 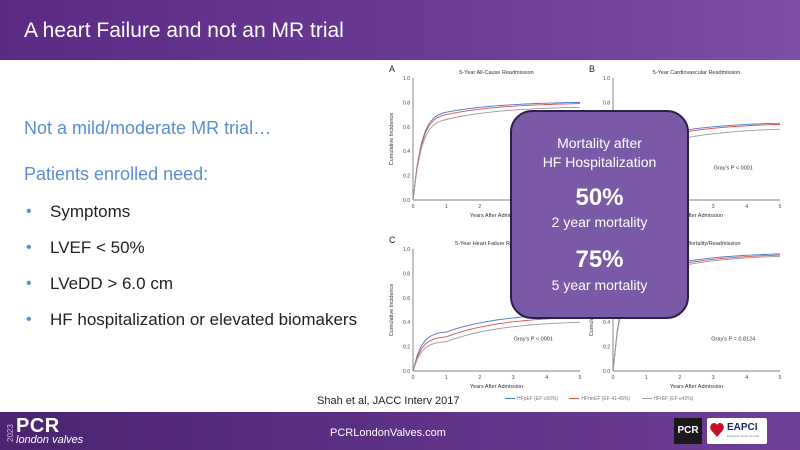 What do you see at coordinates (599, 197) in the screenshot?
I see `stat-2yr-value: 50%` at bounding box center [599, 197].